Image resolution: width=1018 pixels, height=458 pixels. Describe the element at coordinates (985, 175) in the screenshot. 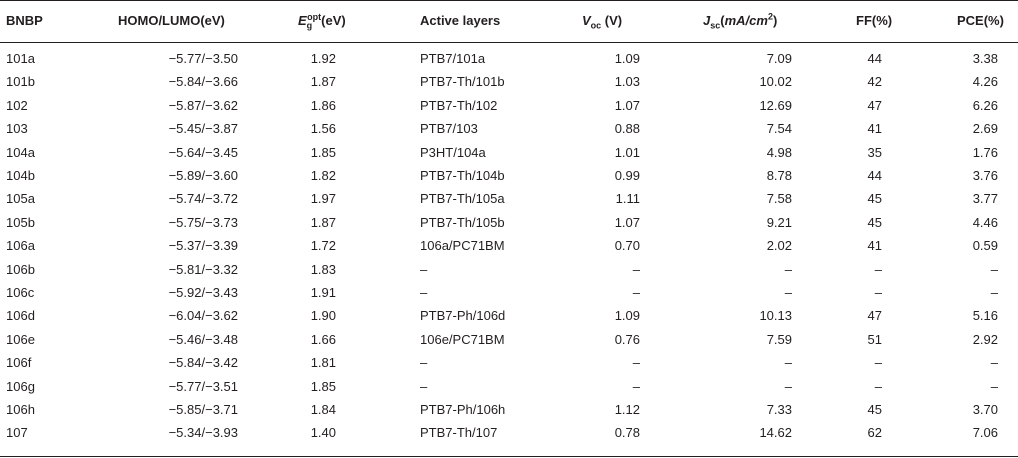

I see `cell-pce: 3.76` at that location.